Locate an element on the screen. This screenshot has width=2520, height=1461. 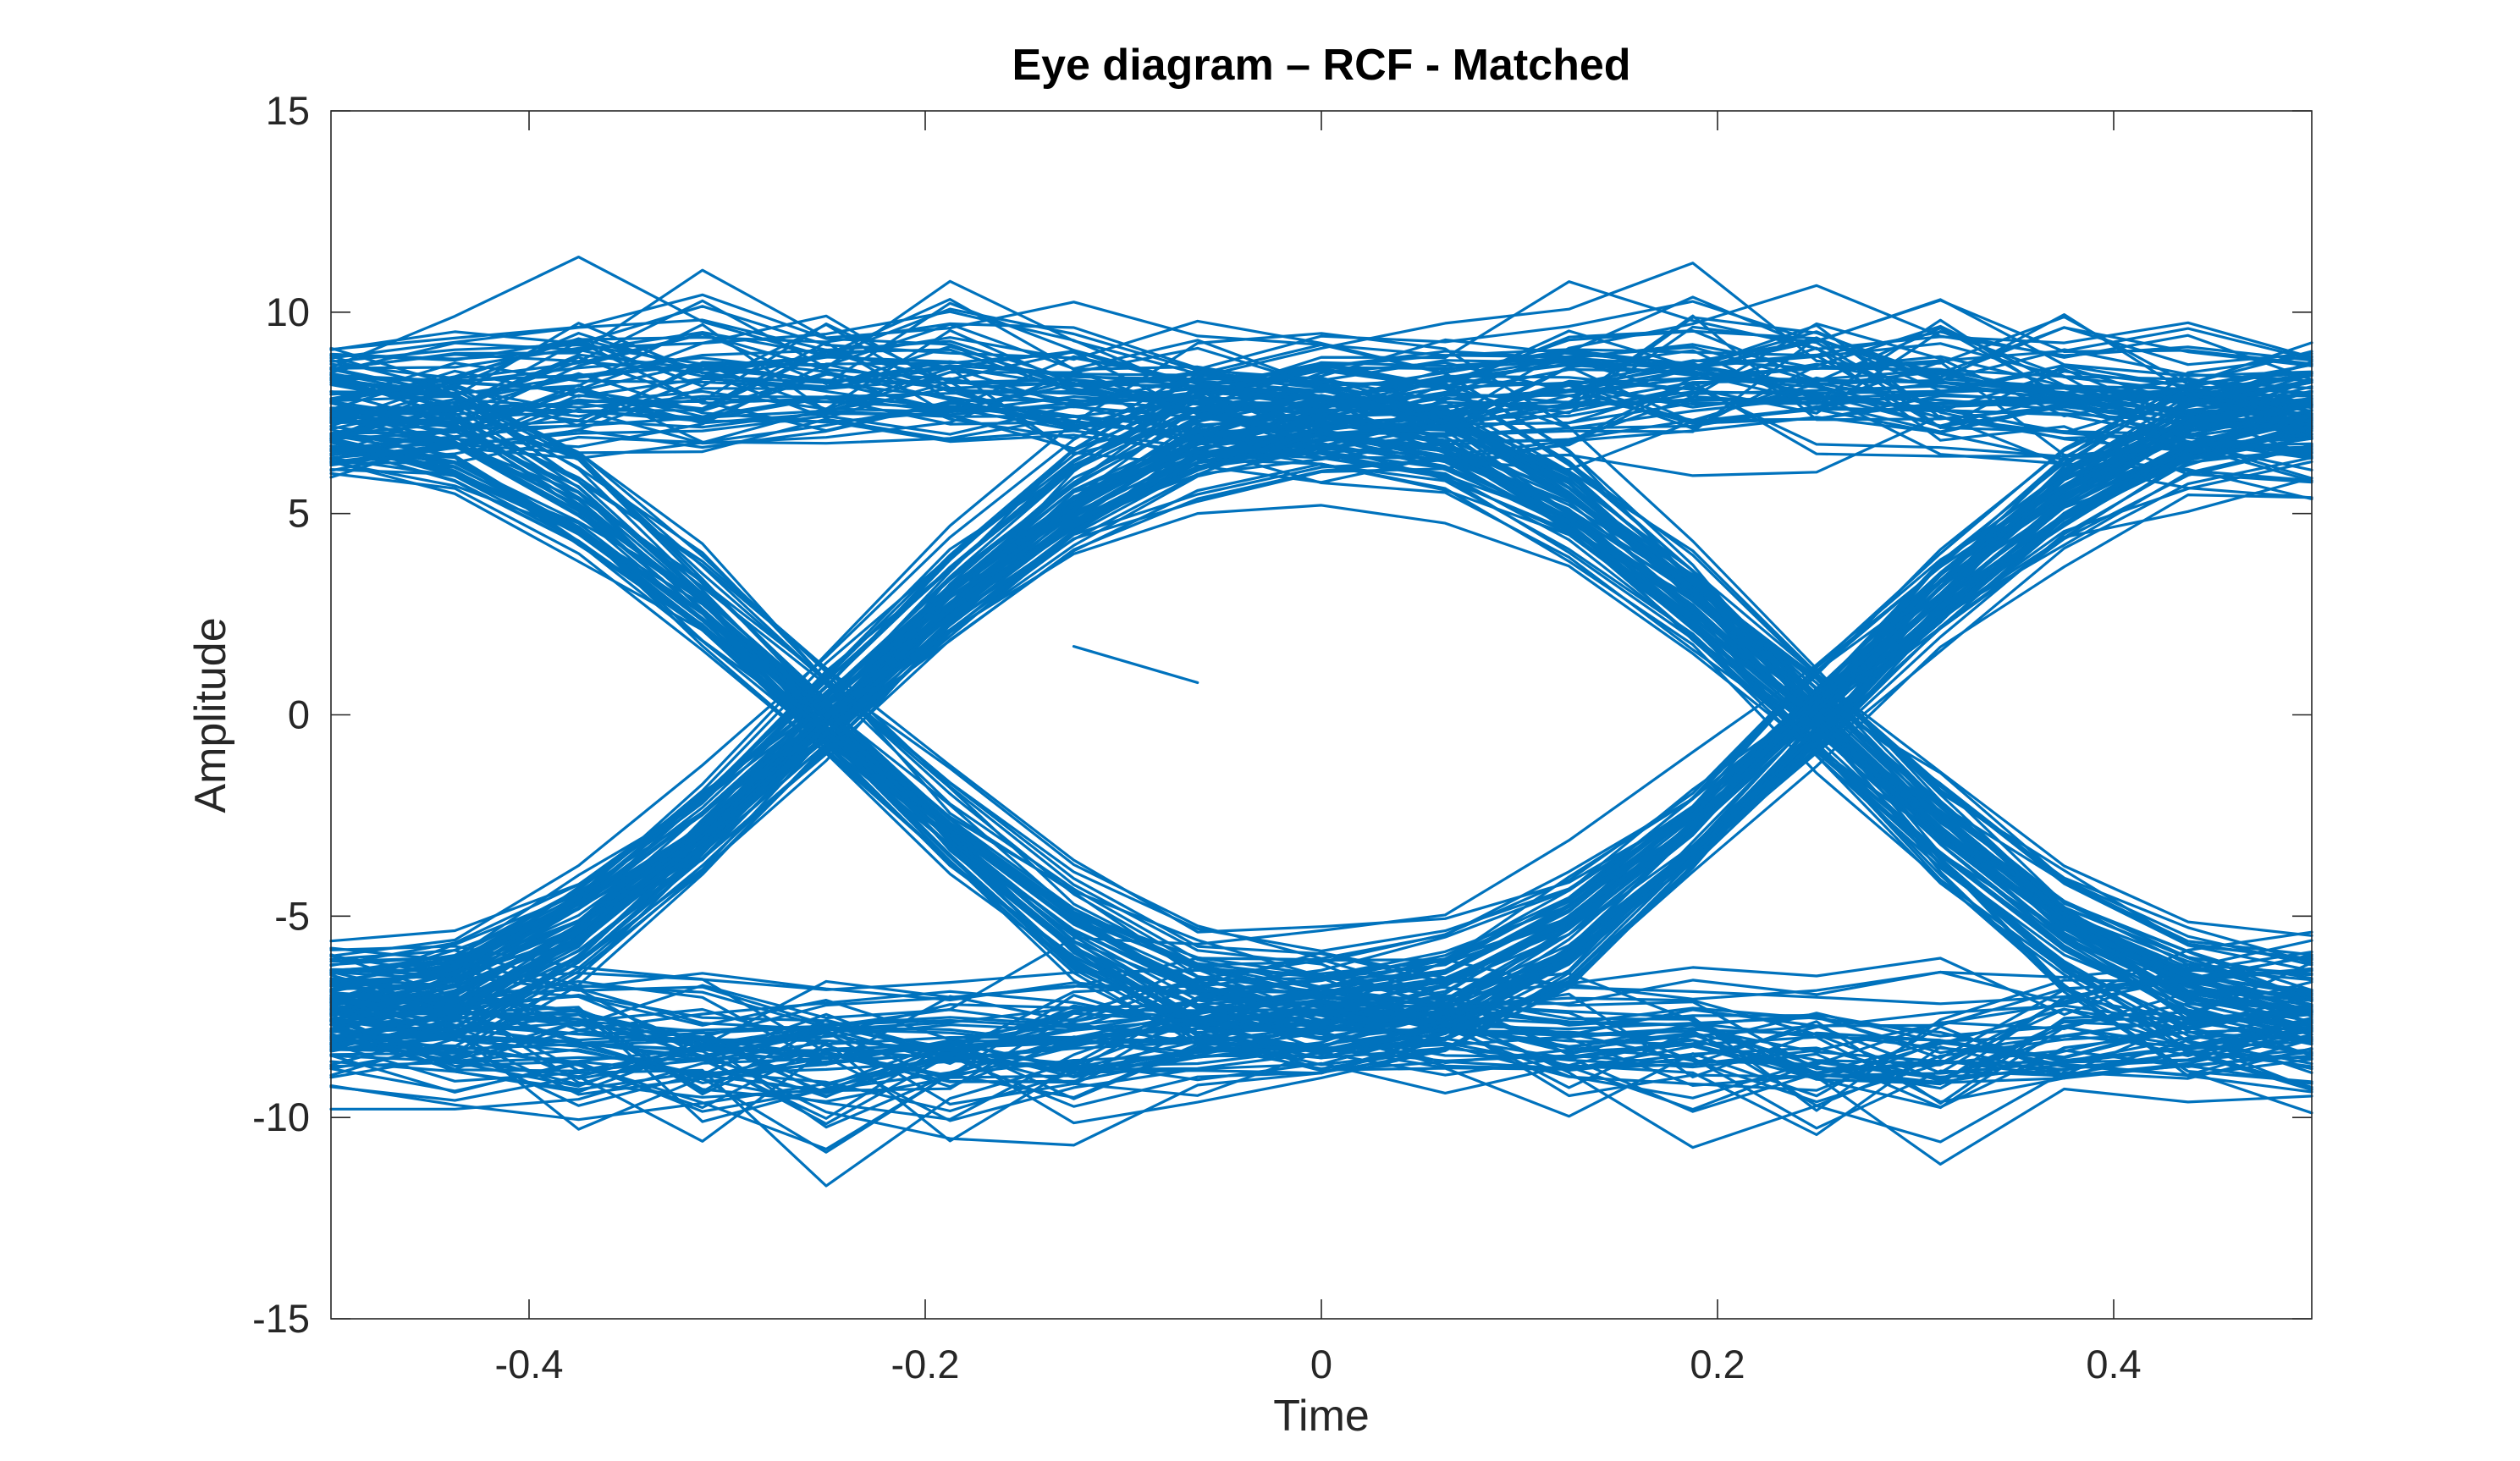
y-tick-label: -10 is located at coordinates (281, 1116).